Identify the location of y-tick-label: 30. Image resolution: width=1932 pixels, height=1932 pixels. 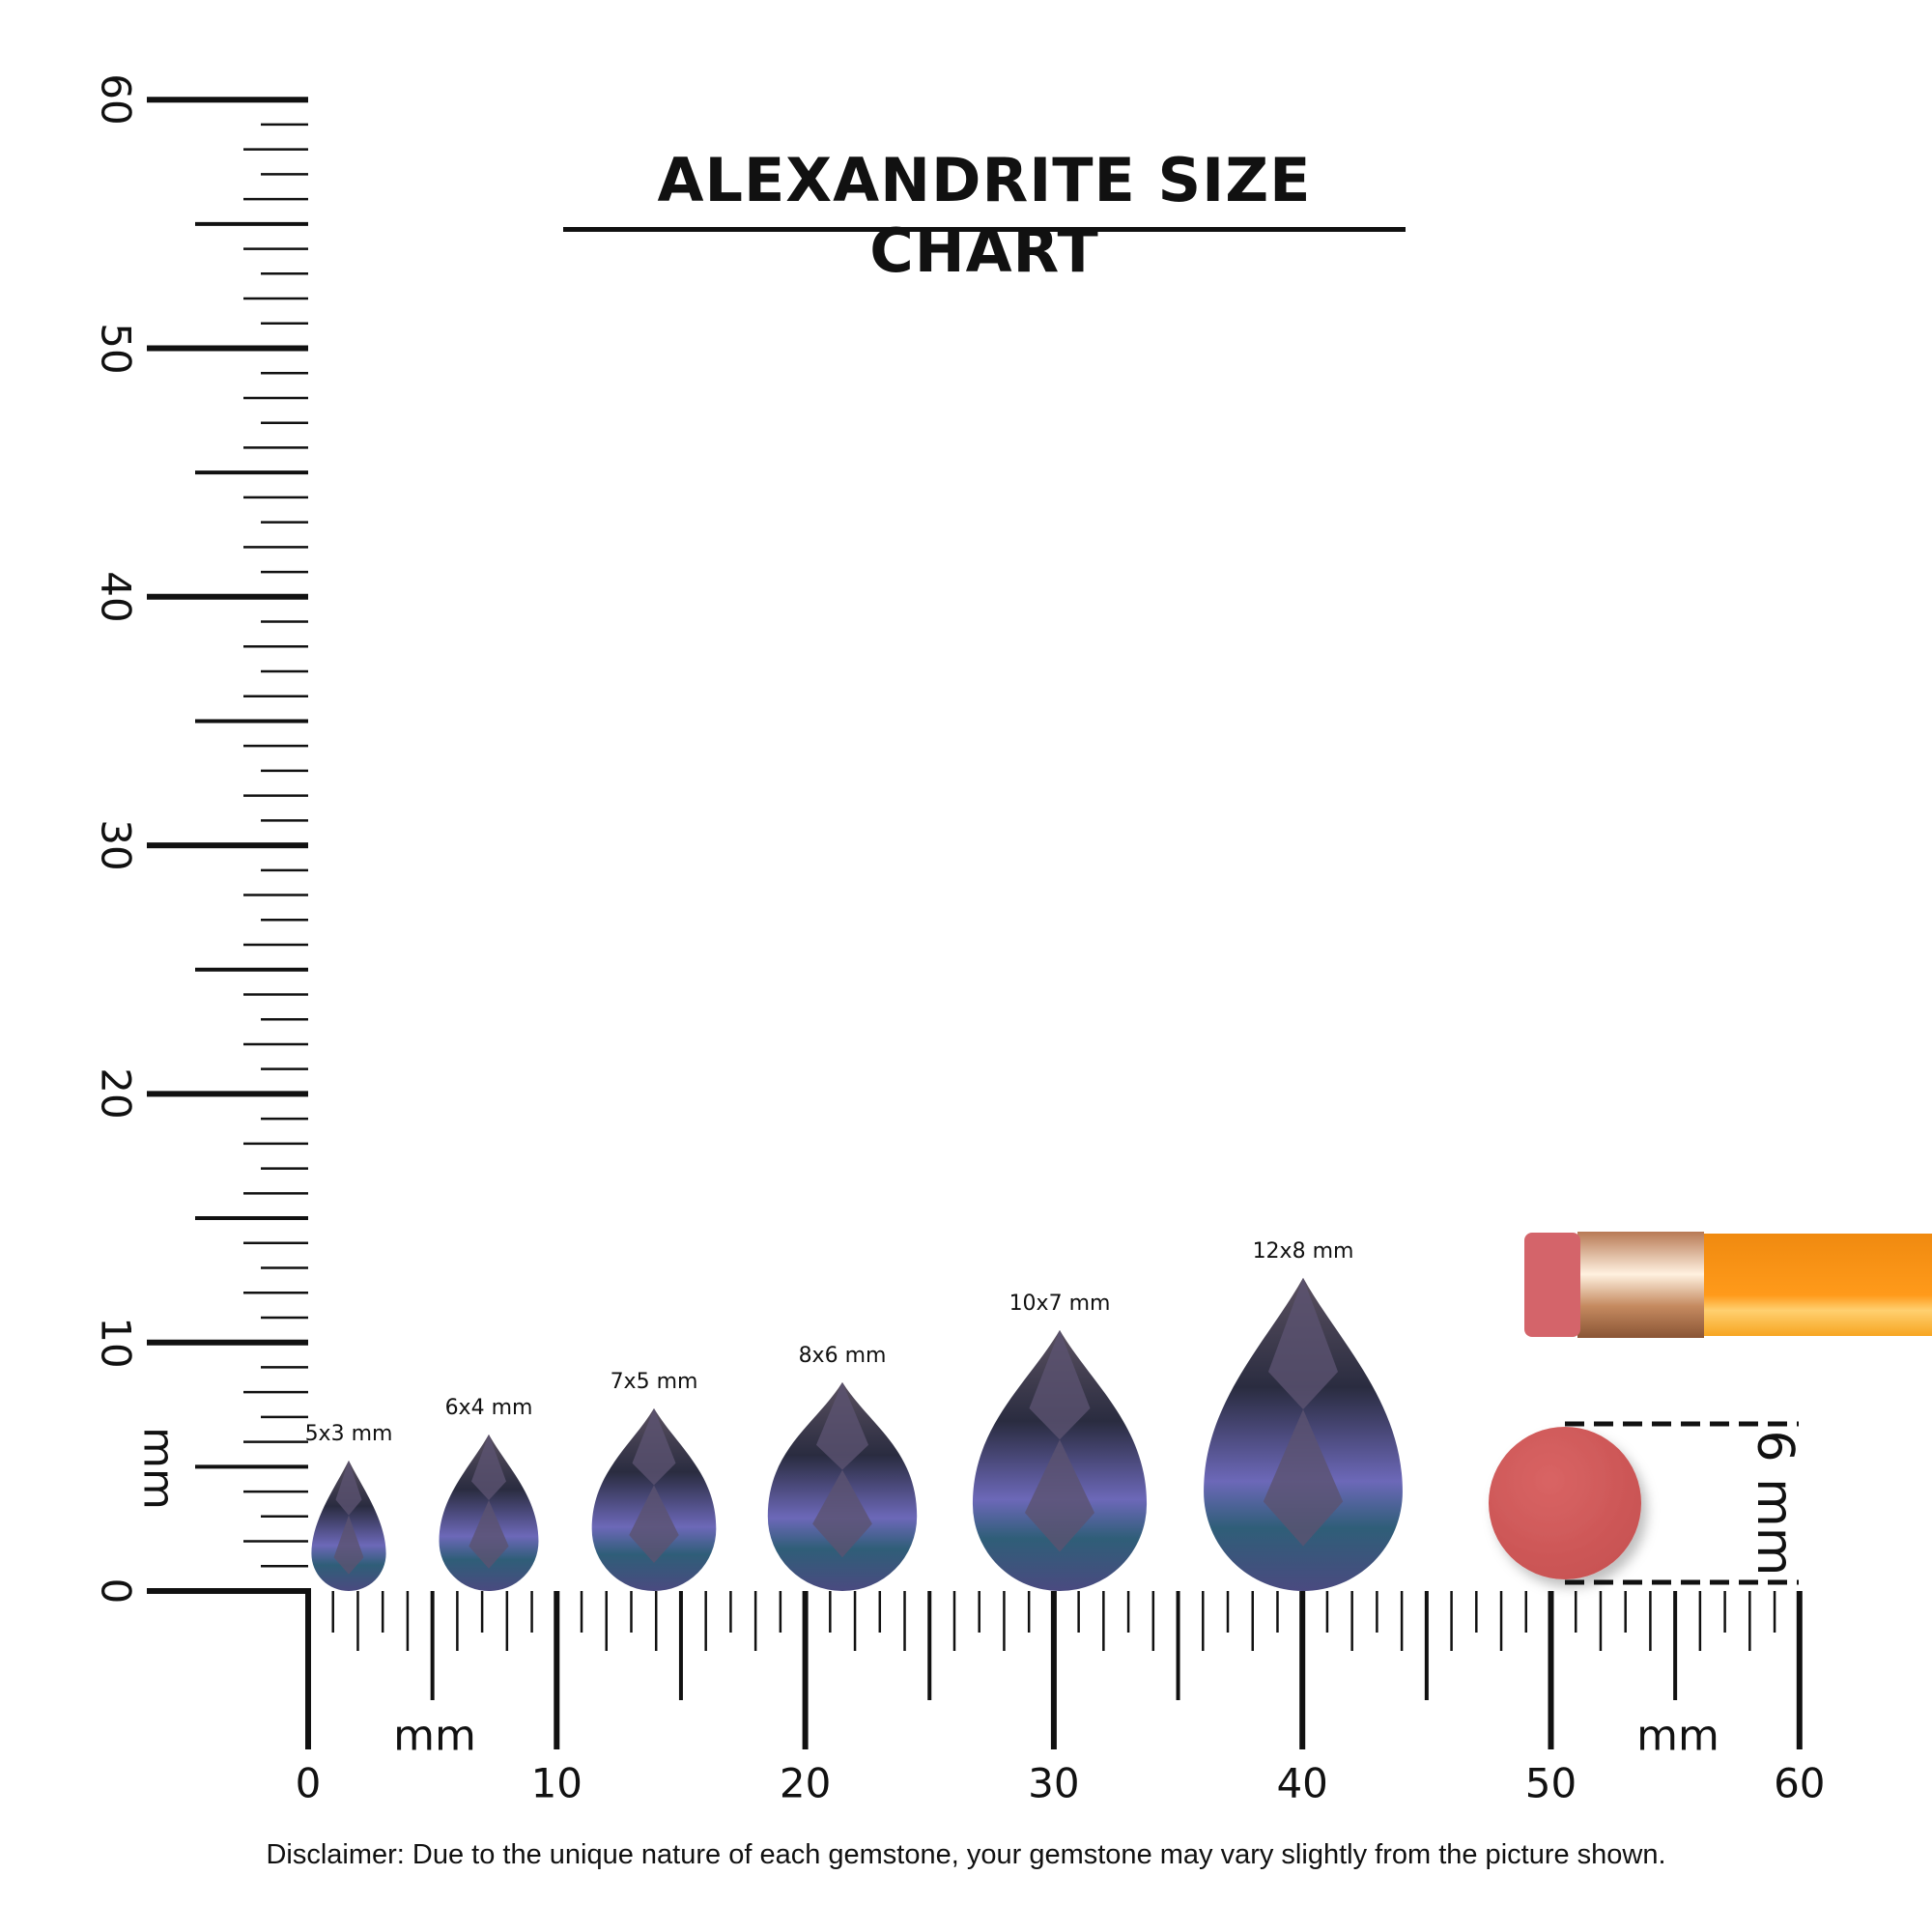
(116, 845).